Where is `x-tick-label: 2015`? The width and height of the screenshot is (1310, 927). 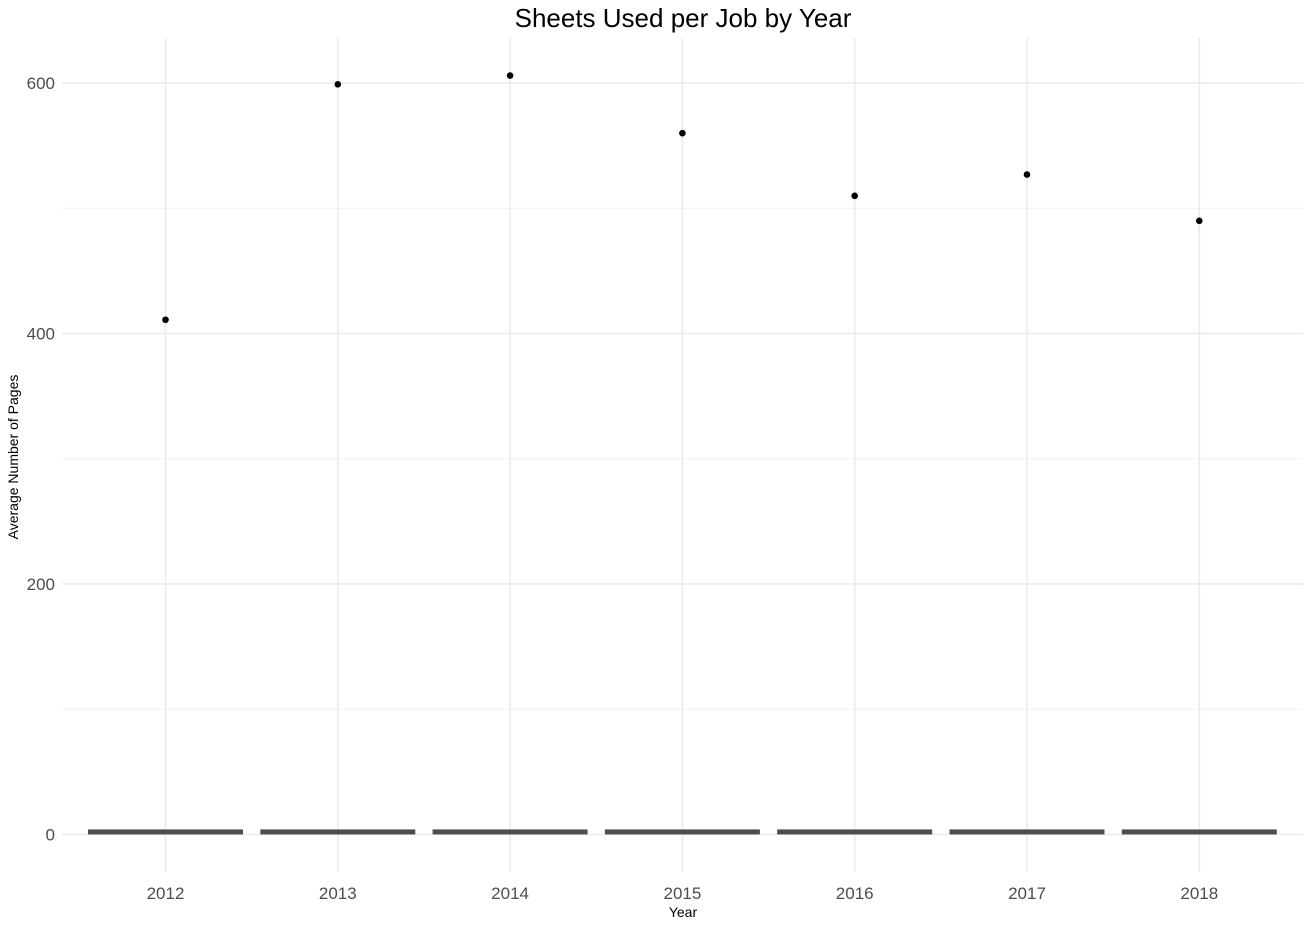 x-tick-label: 2015 is located at coordinates (682, 893).